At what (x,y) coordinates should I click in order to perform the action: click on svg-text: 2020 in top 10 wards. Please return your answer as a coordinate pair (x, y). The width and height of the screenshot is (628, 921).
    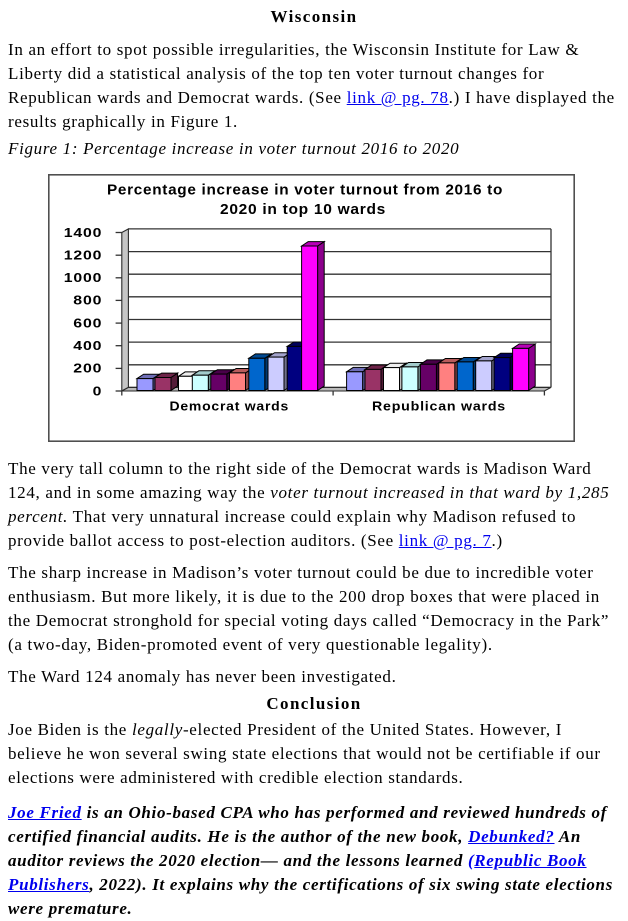
    Looking at the image, I should click on (303, 209).